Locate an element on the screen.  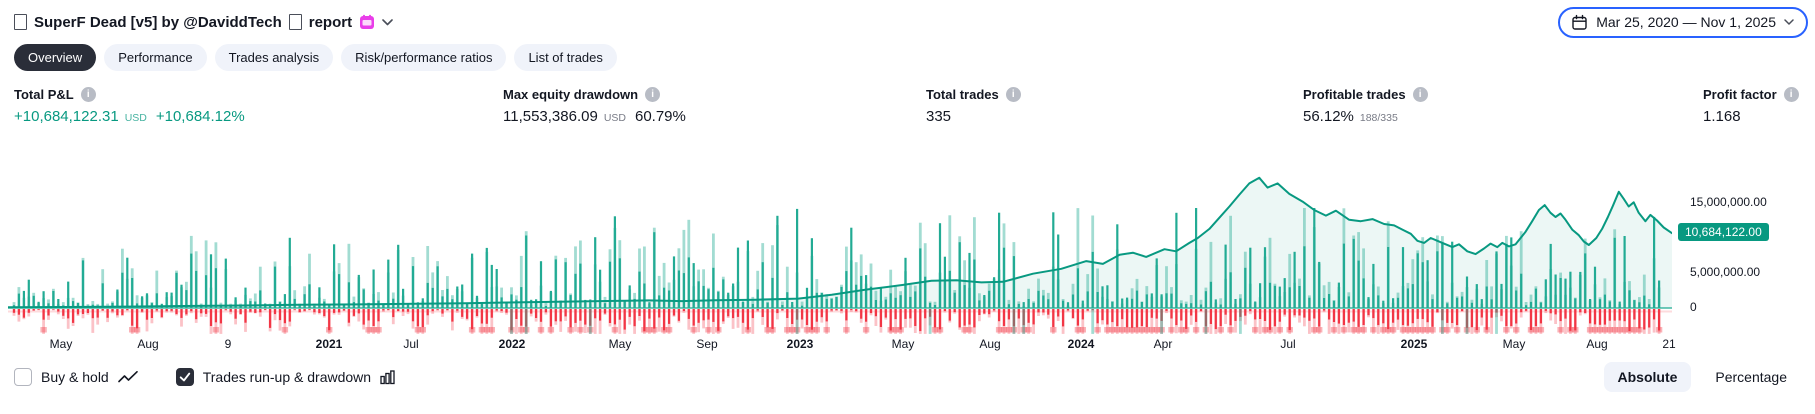
percentage-button: Percentage is located at coordinates (1751, 377).